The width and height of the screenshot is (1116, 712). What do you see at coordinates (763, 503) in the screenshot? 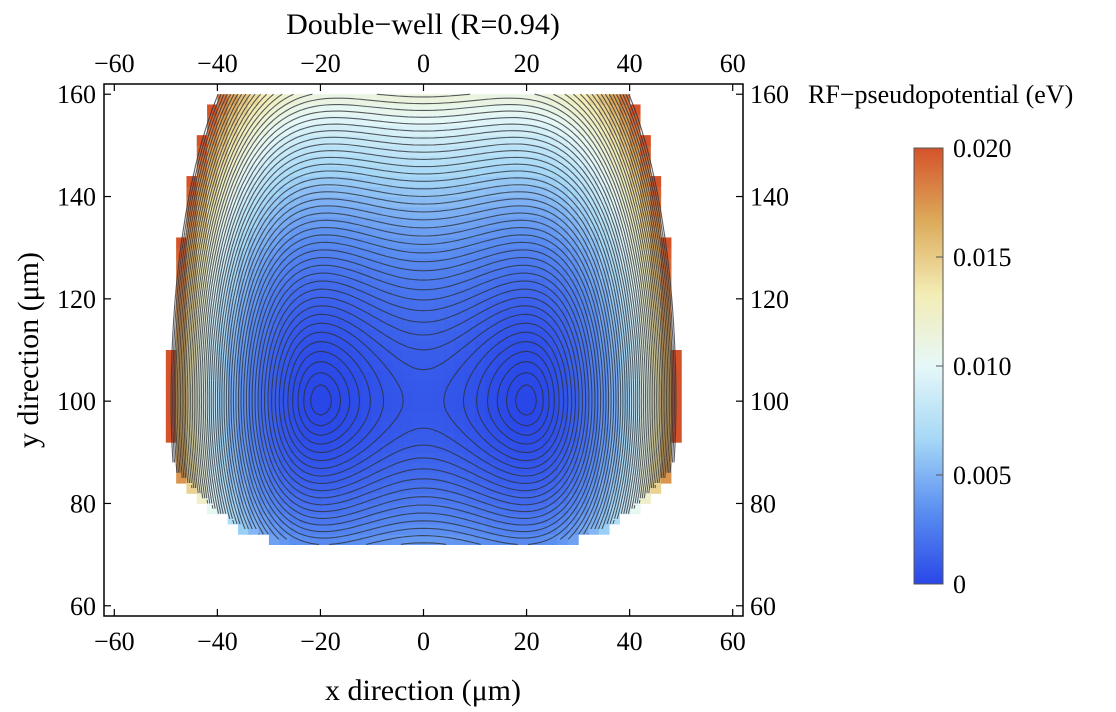
I see `y-tick-label-right: 80` at bounding box center [763, 503].